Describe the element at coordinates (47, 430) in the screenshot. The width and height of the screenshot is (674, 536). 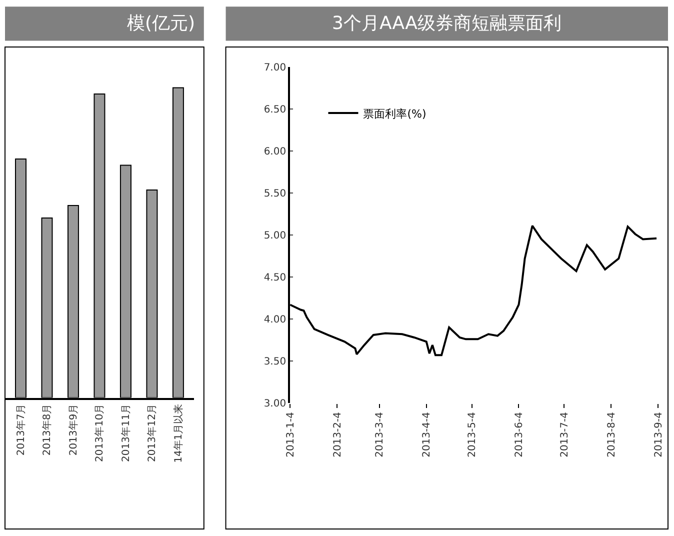
I see `x-tick-label: 2013年8月` at that location.